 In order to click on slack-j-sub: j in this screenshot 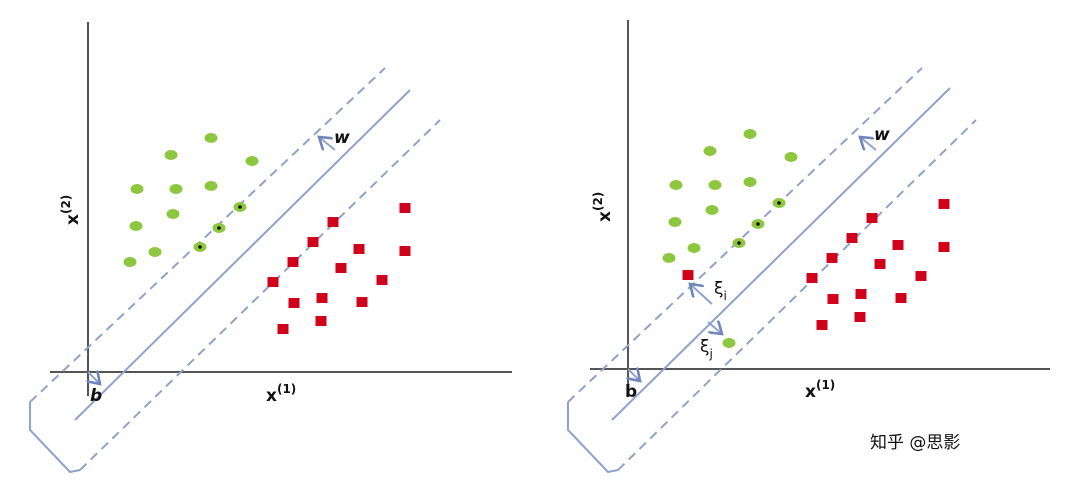, I will do `click(710, 354)`.